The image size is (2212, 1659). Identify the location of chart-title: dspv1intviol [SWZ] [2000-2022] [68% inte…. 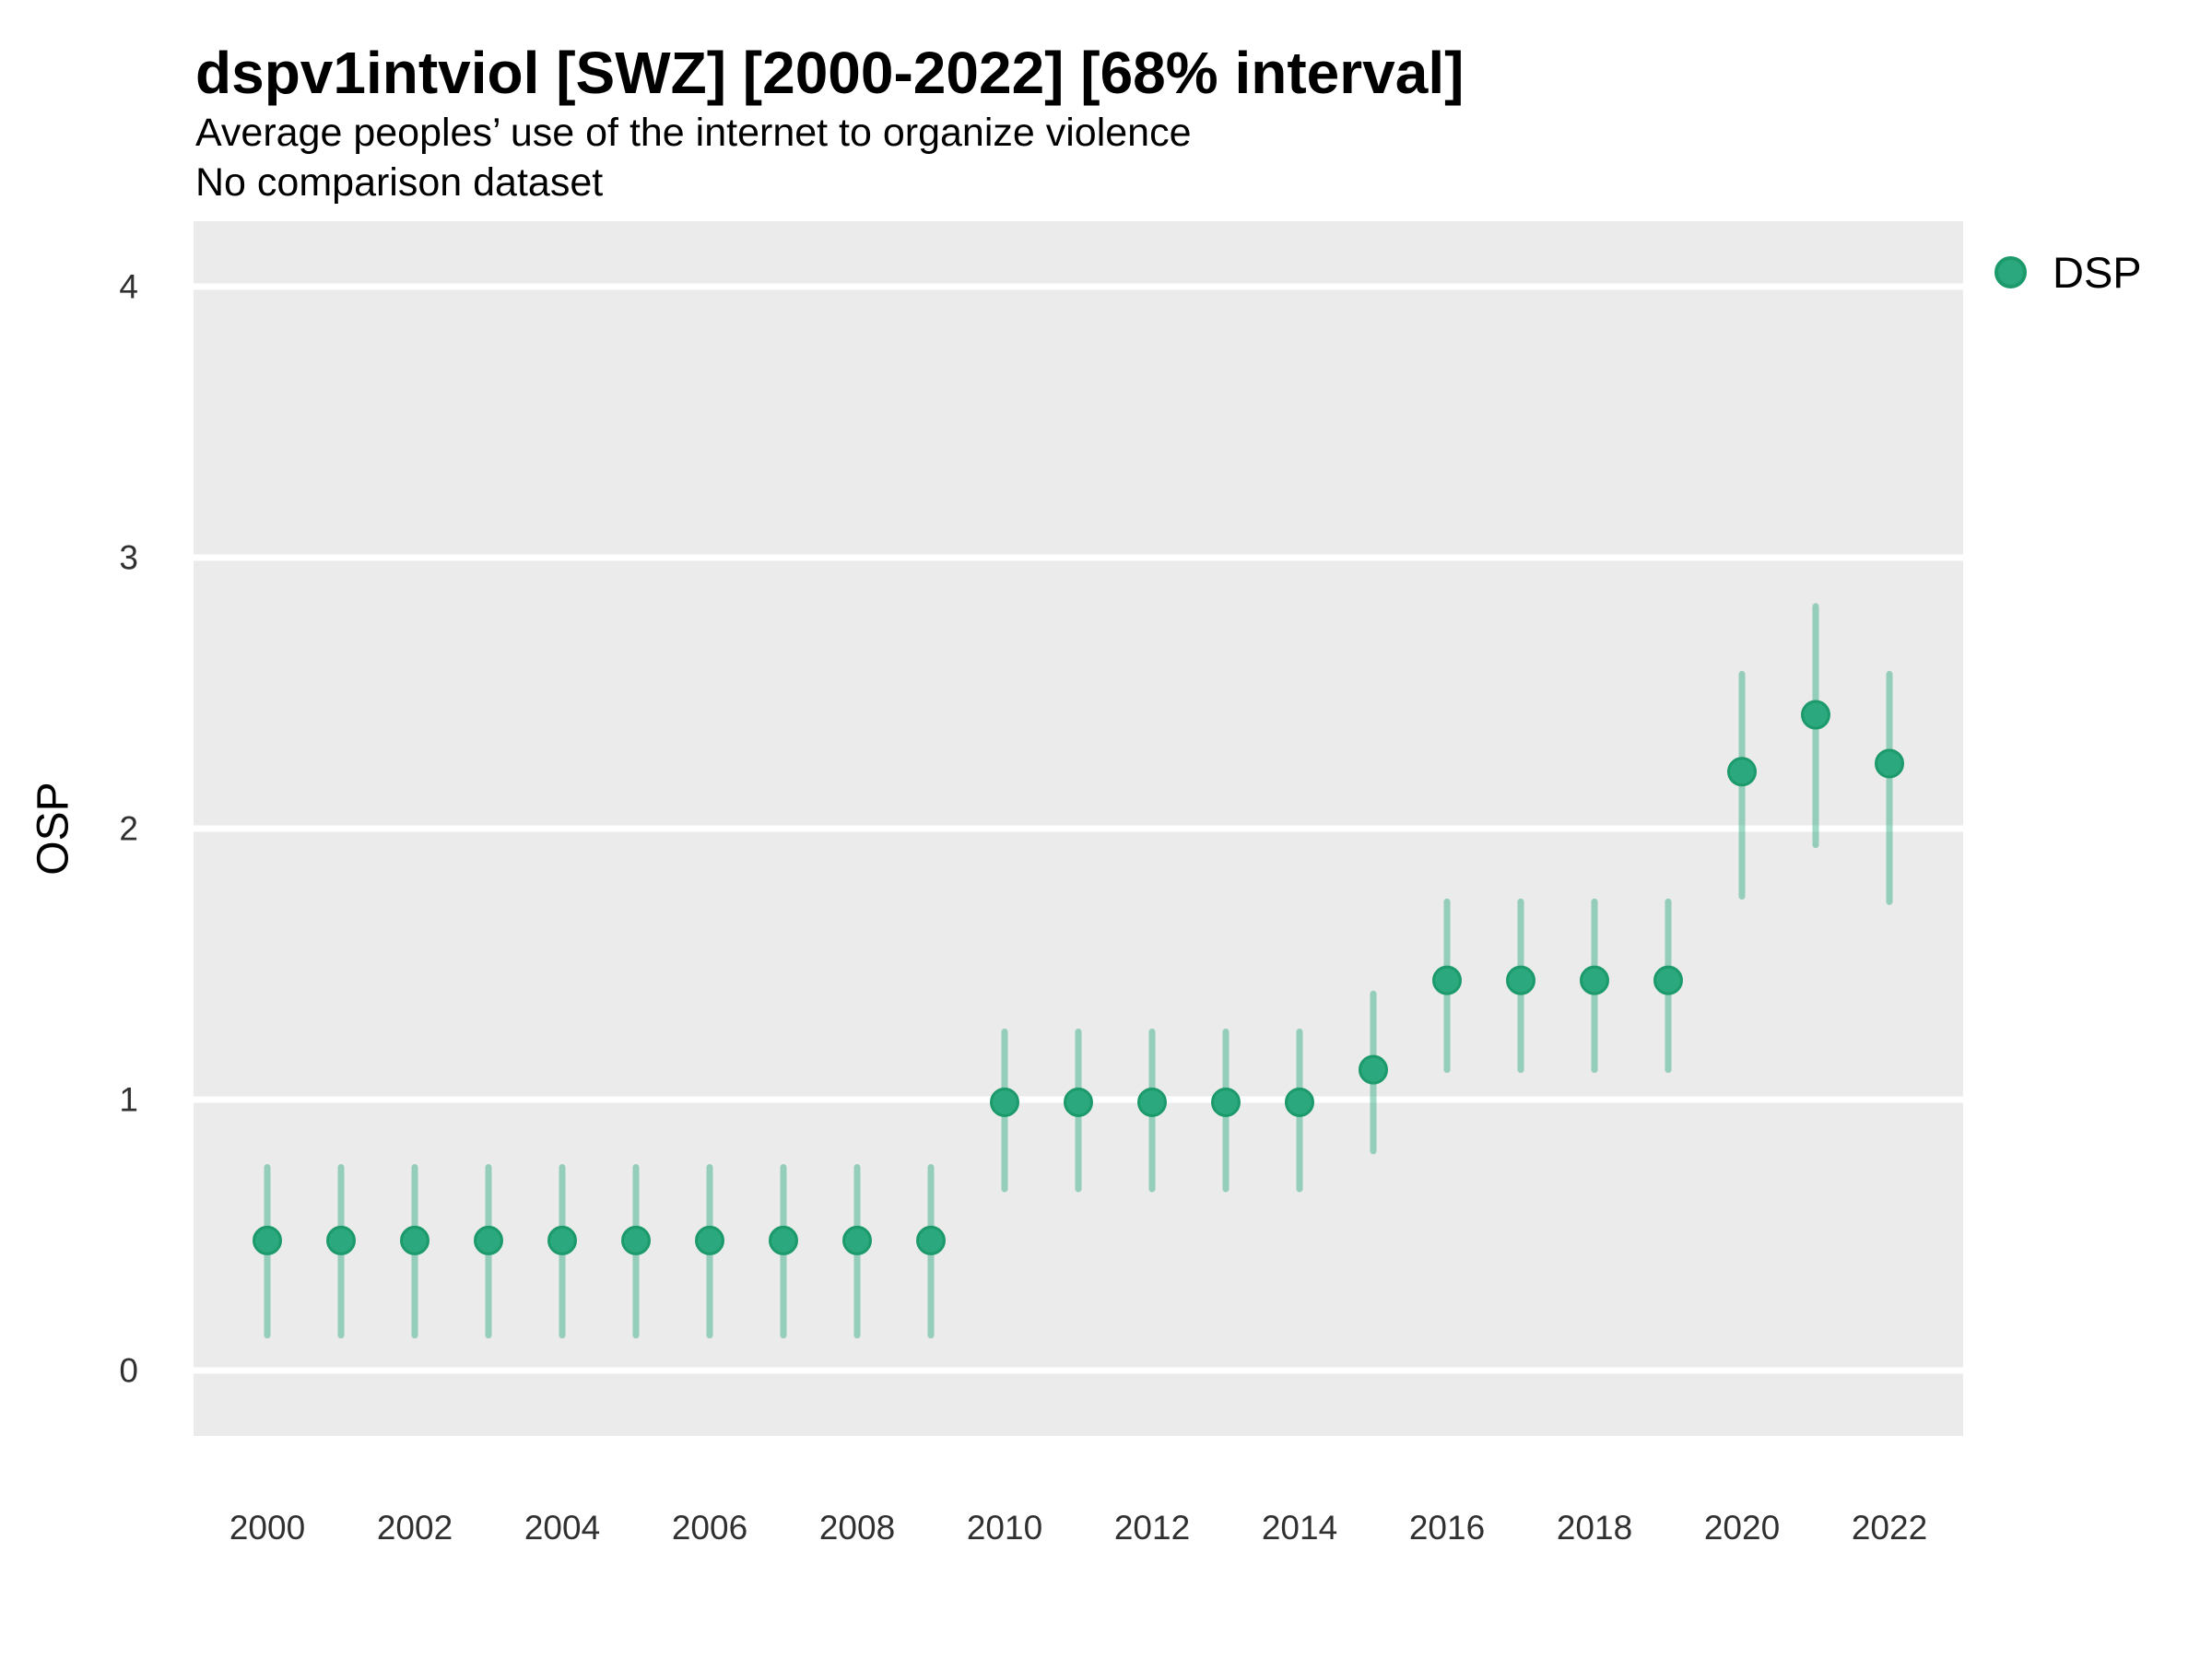
(830, 73).